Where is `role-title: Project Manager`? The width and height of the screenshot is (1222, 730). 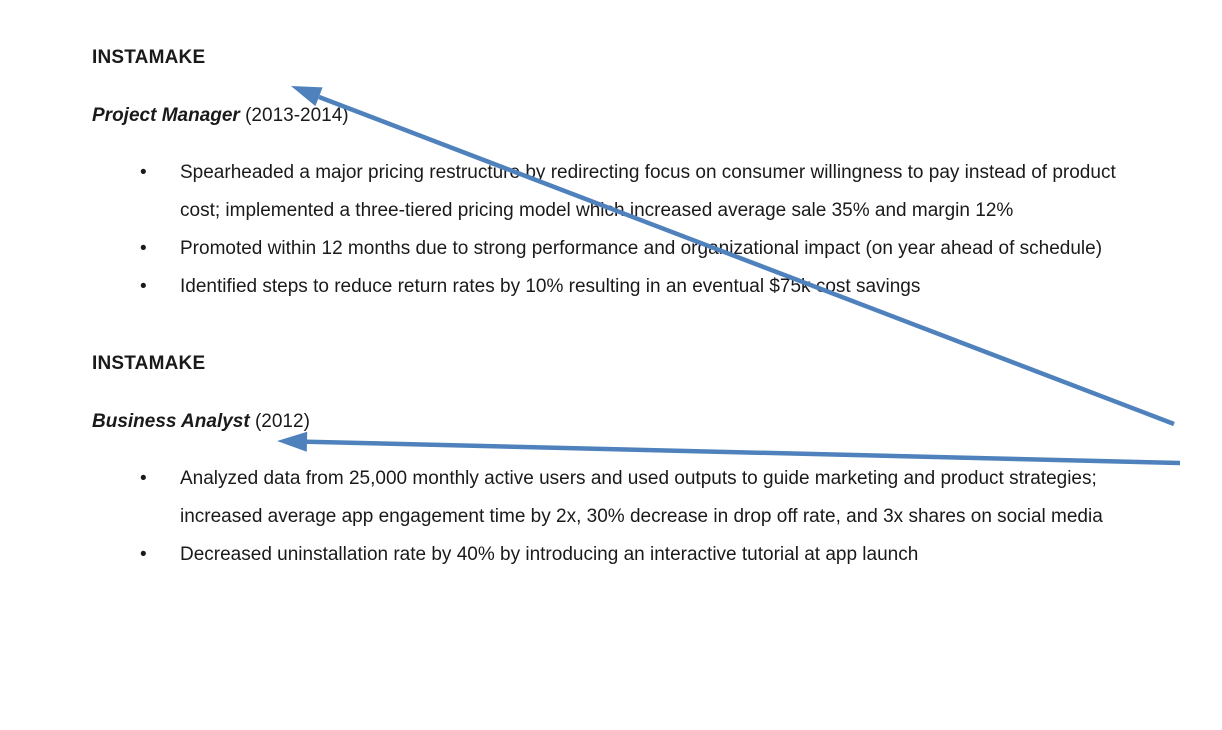
role-title: Project Manager is located at coordinates (166, 115).